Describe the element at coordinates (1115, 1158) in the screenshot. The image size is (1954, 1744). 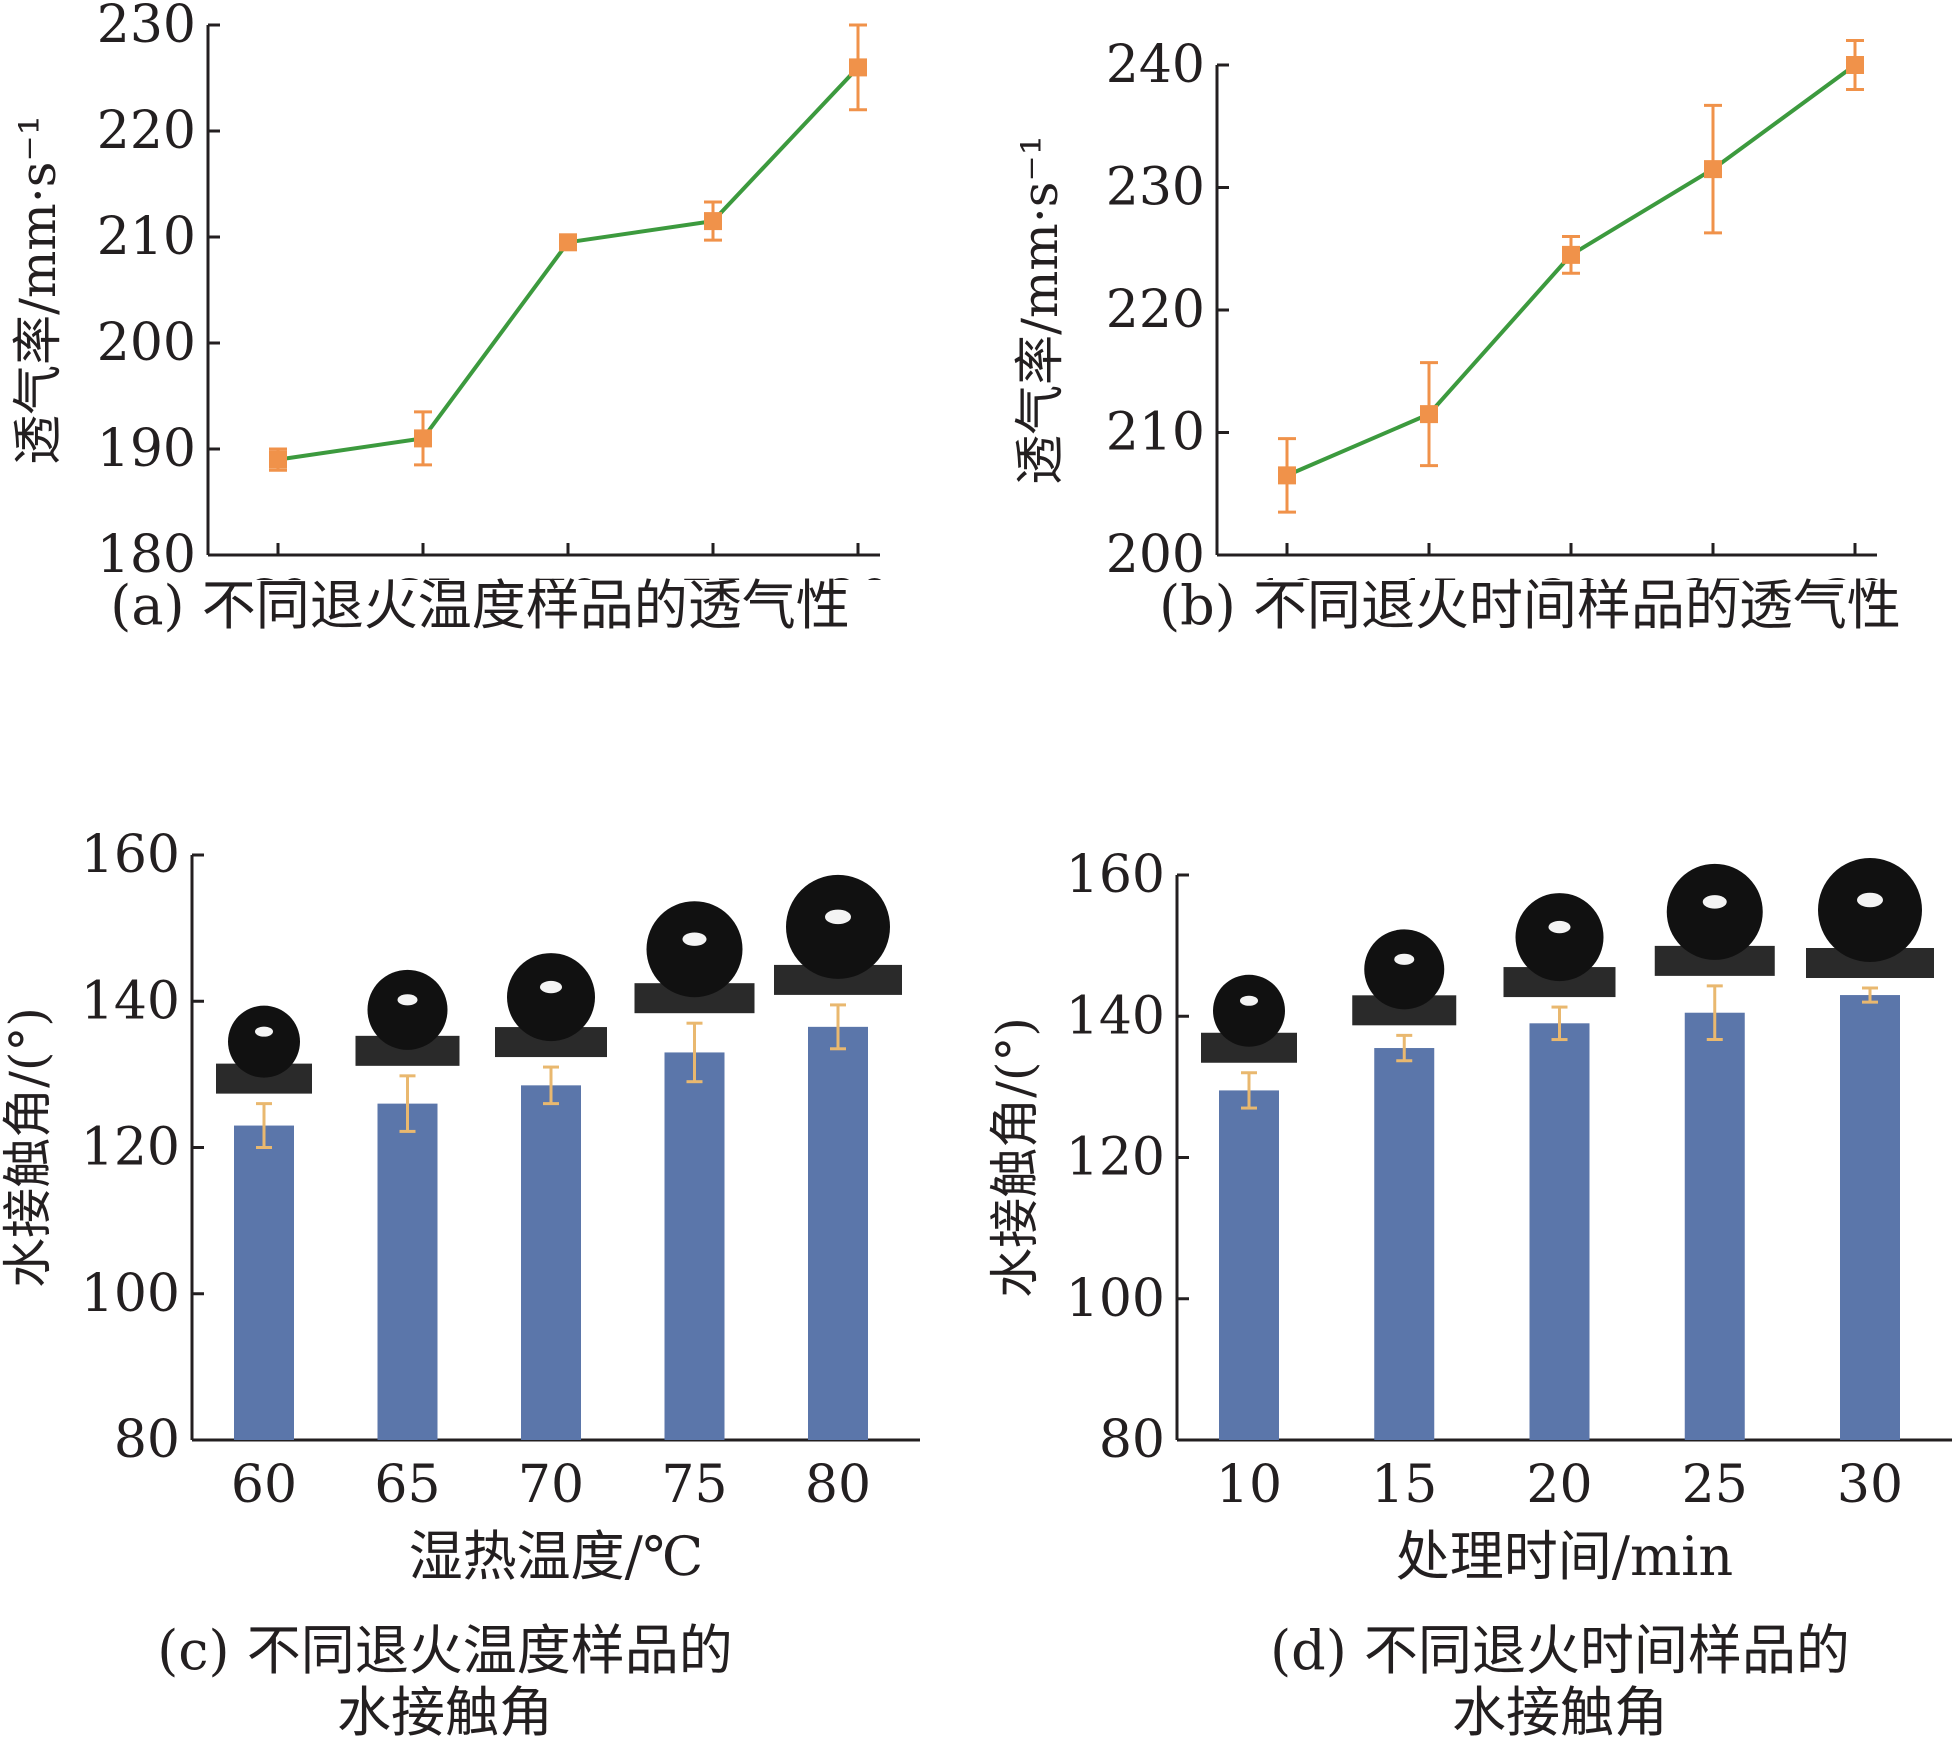
I see `y-tick-label: 120` at that location.